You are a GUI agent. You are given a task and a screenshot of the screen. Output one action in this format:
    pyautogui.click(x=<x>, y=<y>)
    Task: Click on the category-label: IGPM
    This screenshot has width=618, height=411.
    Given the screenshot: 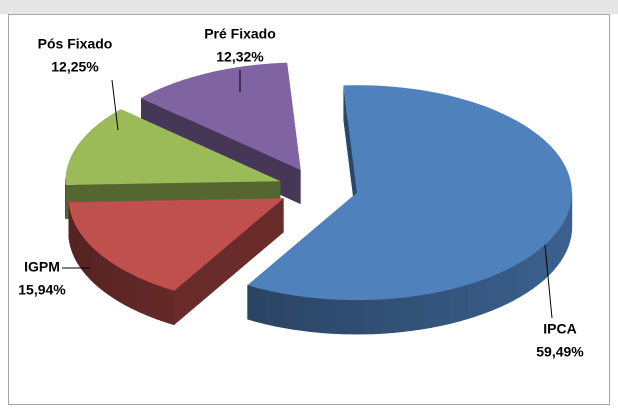 What is the action you would take?
    pyautogui.click(x=42, y=267)
    